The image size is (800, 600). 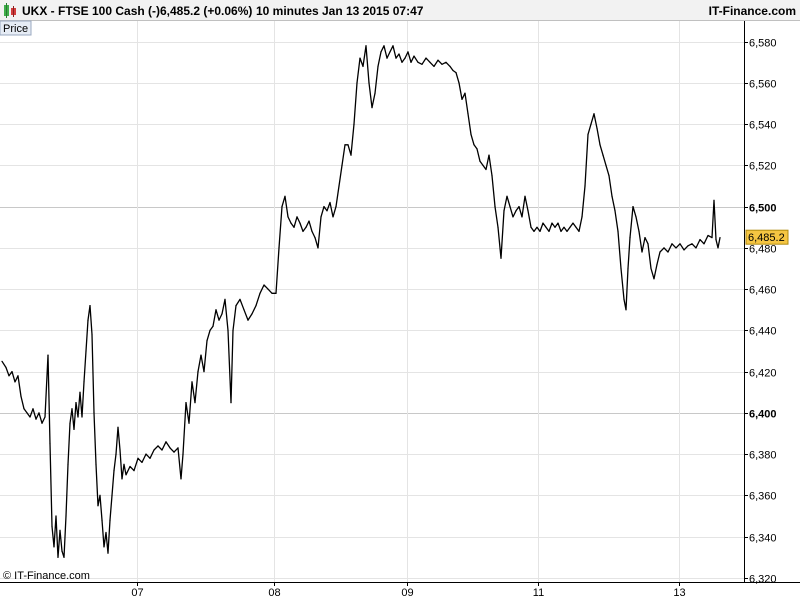 I want to click on datetime-label: Jan 13 2015 07:47, so click(x=373, y=11).